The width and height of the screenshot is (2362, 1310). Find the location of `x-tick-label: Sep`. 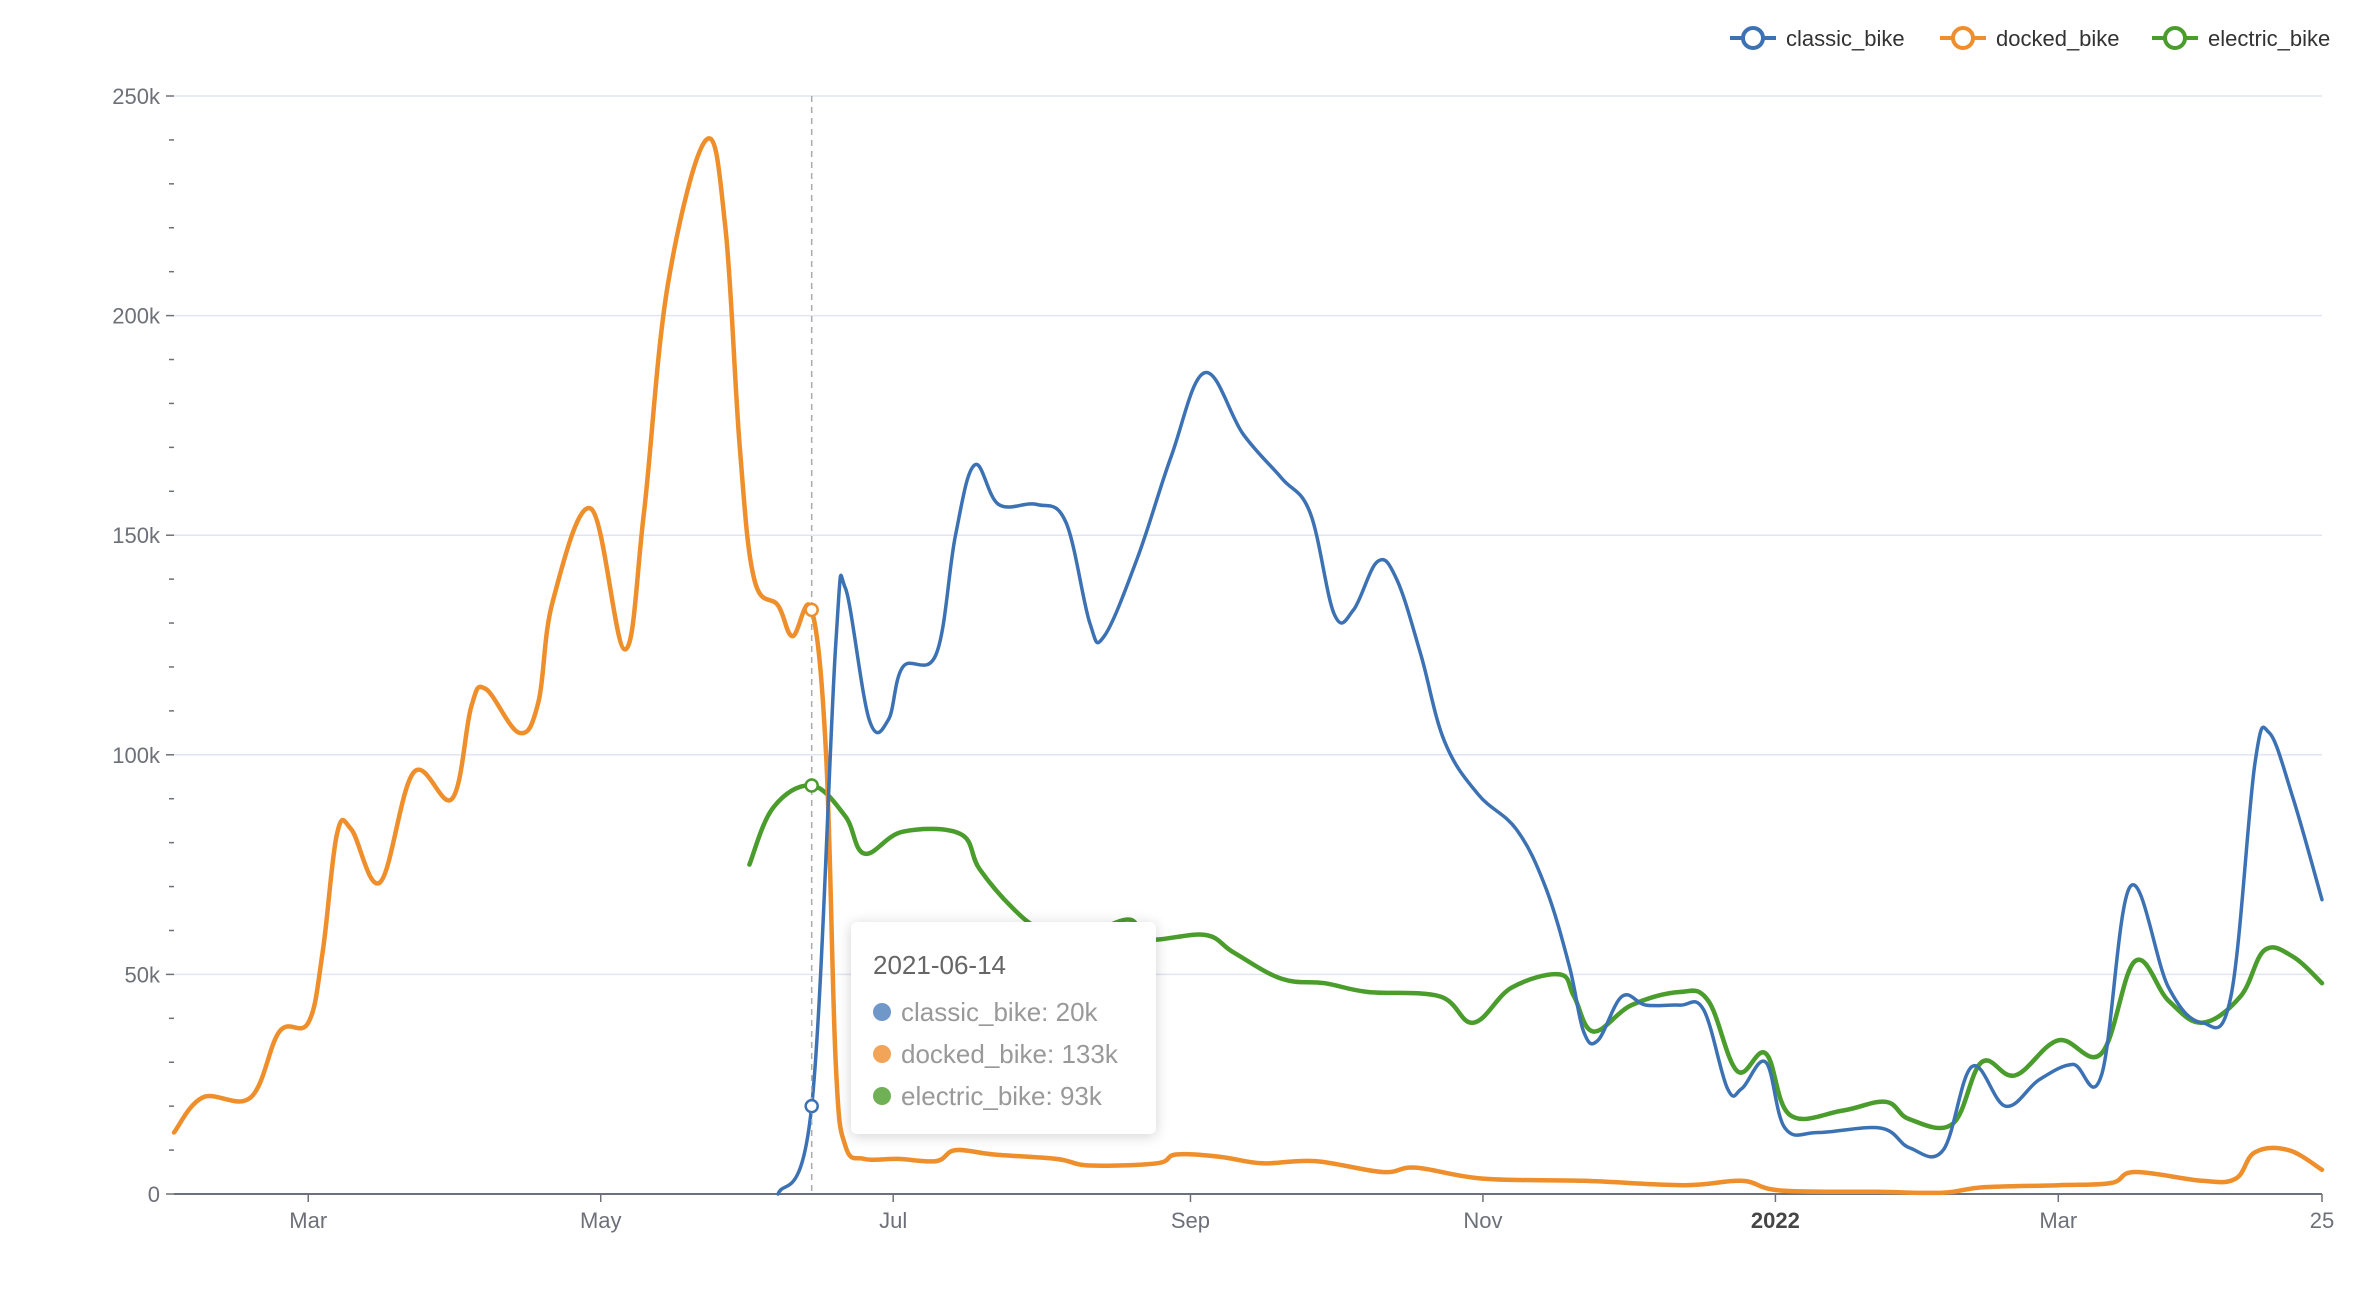

x-tick-label: Sep is located at coordinates (1190, 1220).